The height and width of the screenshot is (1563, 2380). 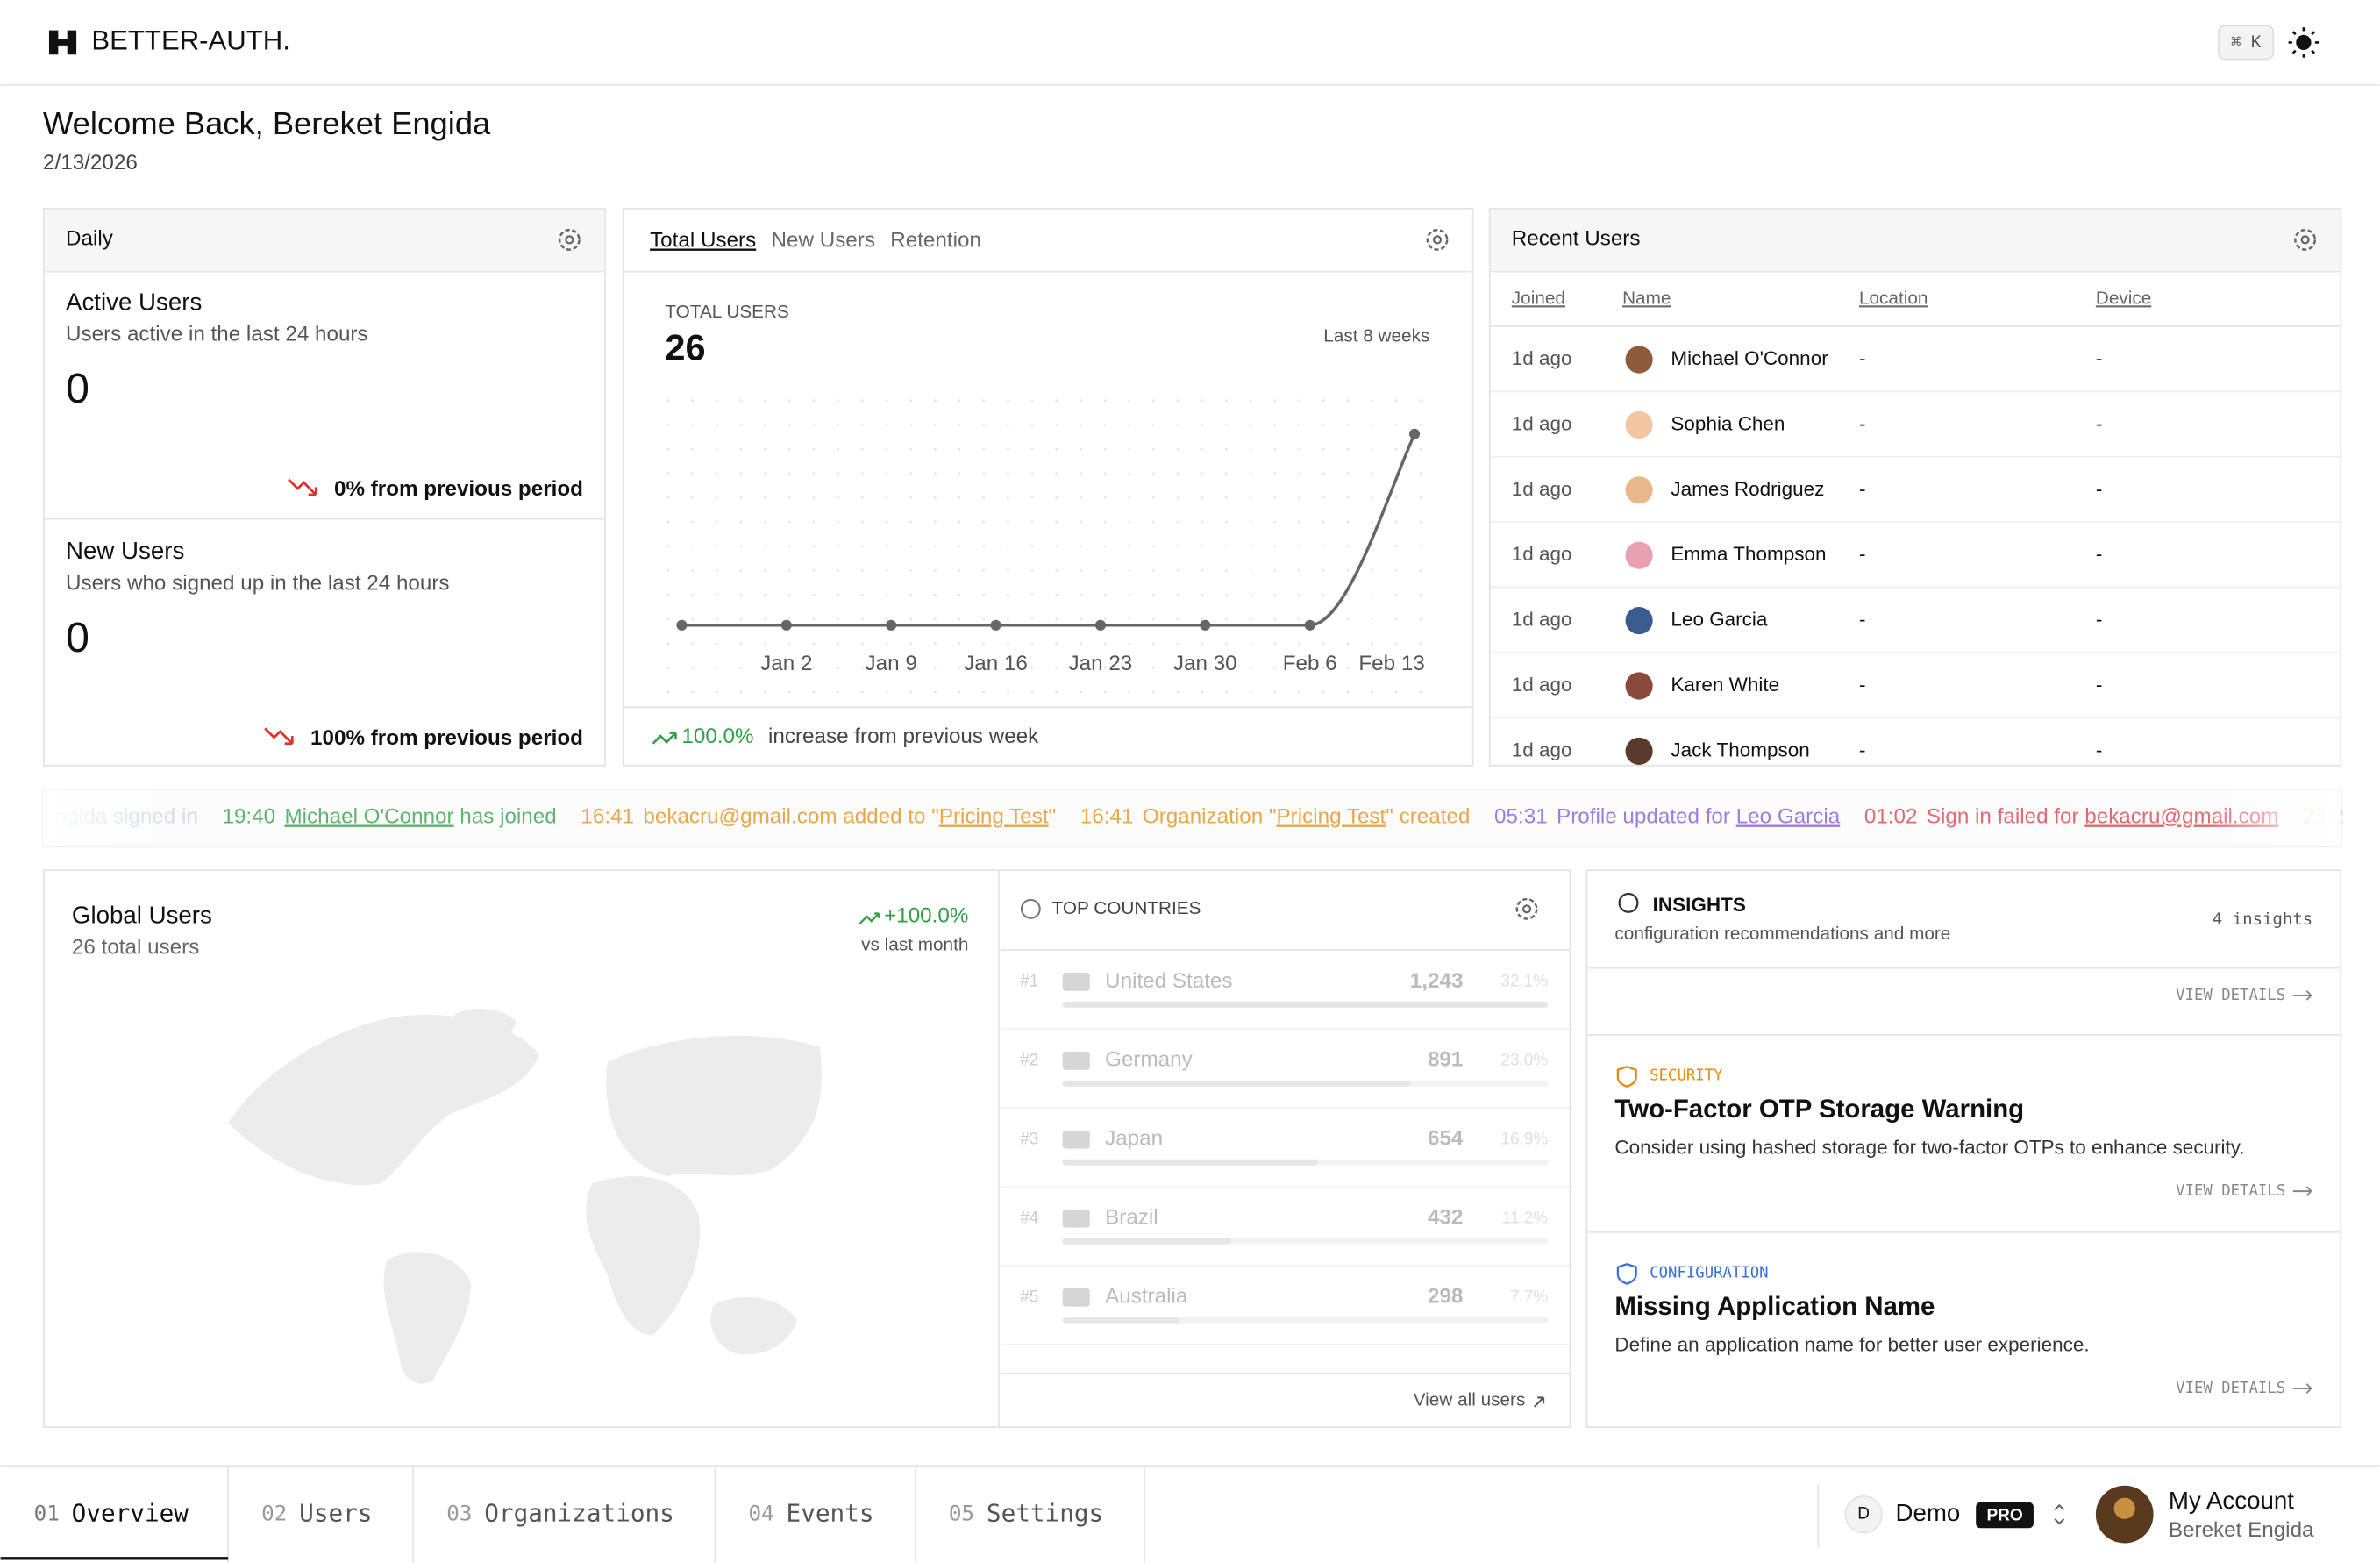 I want to click on x-tick-label: Feb 6, so click(x=1310, y=663).